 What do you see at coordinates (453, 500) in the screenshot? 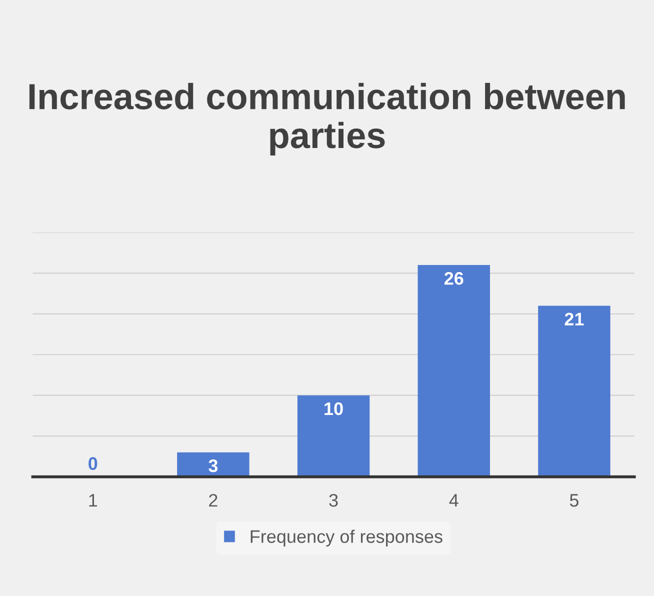
I see `x-tick-label: 4` at bounding box center [453, 500].